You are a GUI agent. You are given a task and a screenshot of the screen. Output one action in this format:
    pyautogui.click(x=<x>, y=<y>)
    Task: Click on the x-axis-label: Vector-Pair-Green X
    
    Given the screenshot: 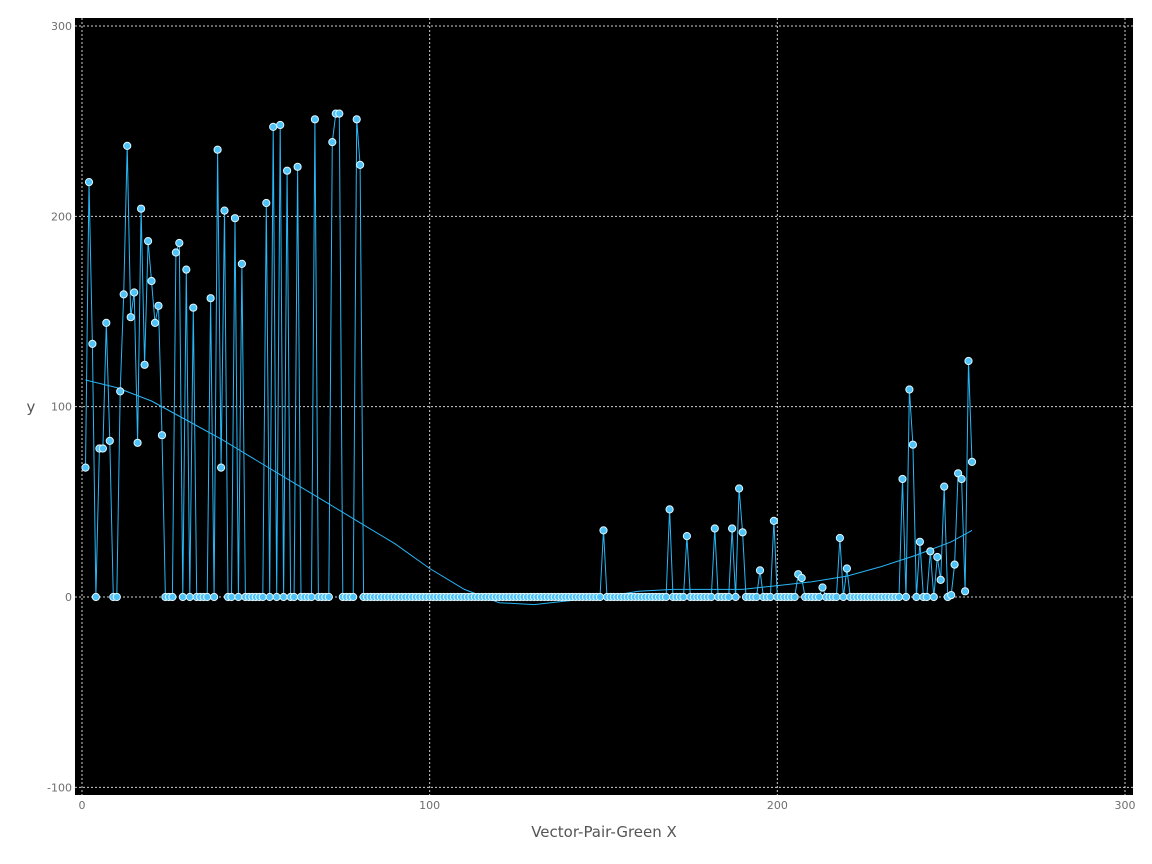 What is the action you would take?
    pyautogui.click(x=604, y=832)
    